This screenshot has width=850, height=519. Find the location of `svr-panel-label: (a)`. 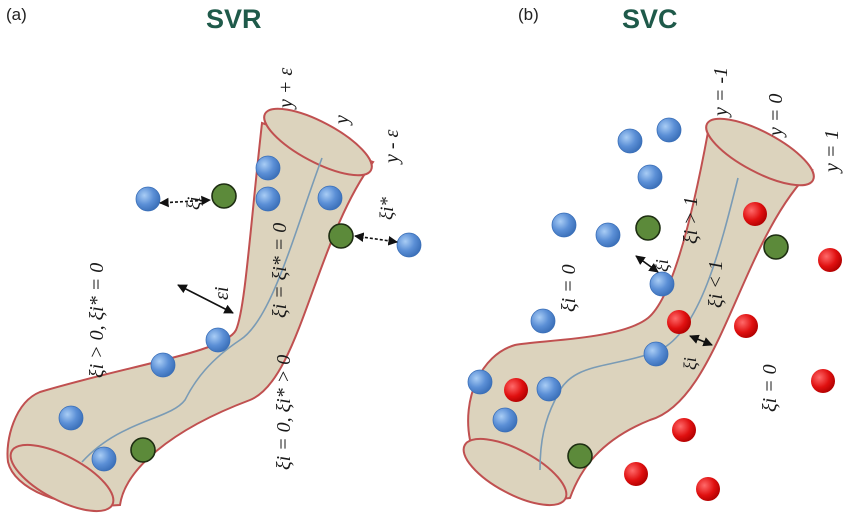

svr-panel-label: (a) is located at coordinates (16, 14).